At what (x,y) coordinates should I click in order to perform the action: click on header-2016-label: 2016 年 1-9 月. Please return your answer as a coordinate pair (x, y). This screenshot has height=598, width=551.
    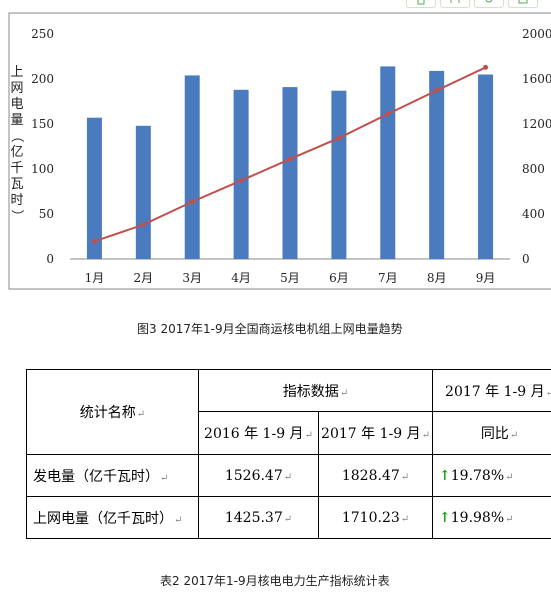
    Looking at the image, I should click on (254, 434).